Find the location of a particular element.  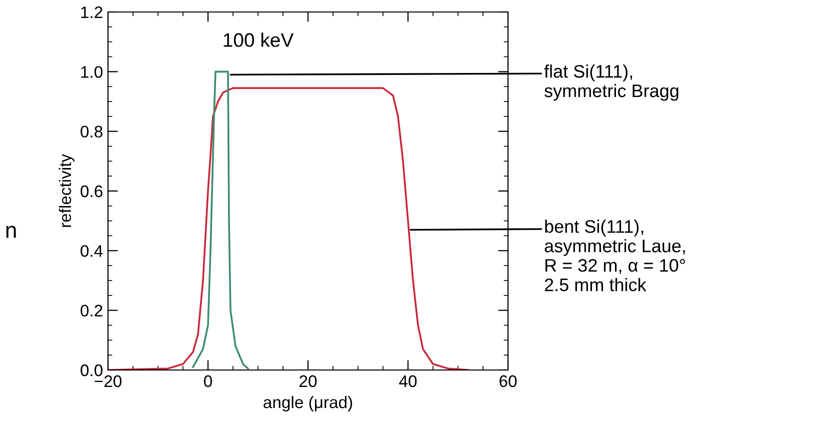

annotation: bent Si(111), asymmetric Laue, R = 32 m, α = 10° 2.5 mm thick is located at coordinates (615, 256).